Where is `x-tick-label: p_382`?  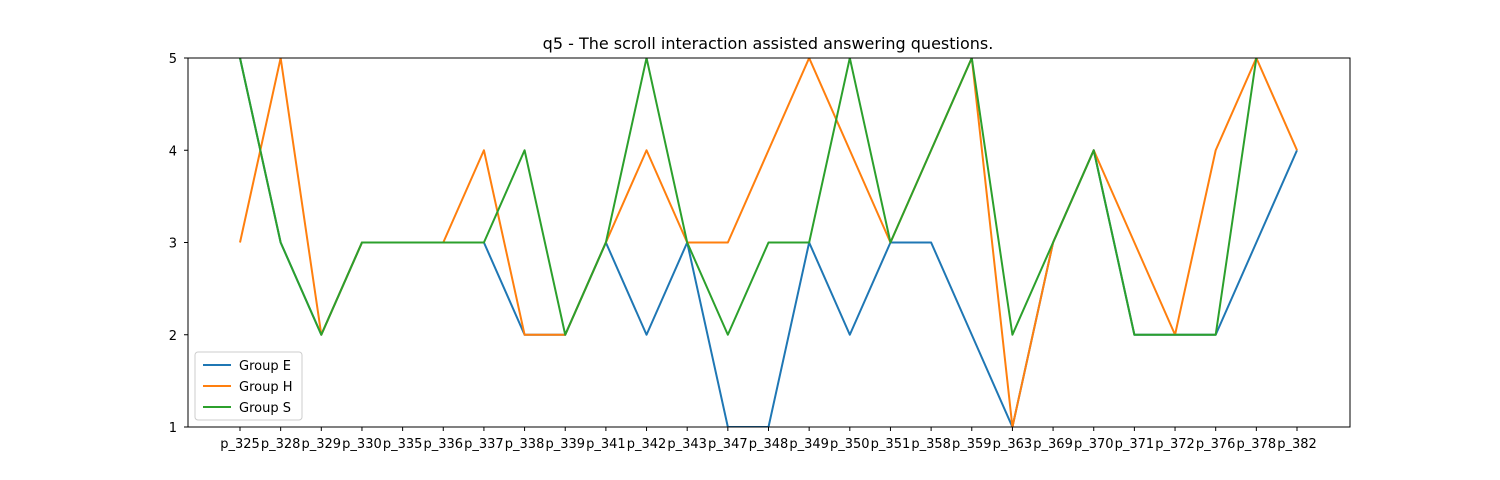
x-tick-label: p_382 is located at coordinates (1297, 444).